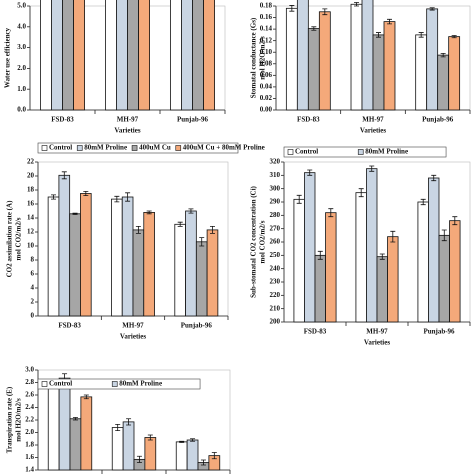 Image resolution: width=474 pixels, height=474 pixels. What do you see at coordinates (31, 246) in the screenshot?
I see `y-tick-label: 10` at bounding box center [31, 246].